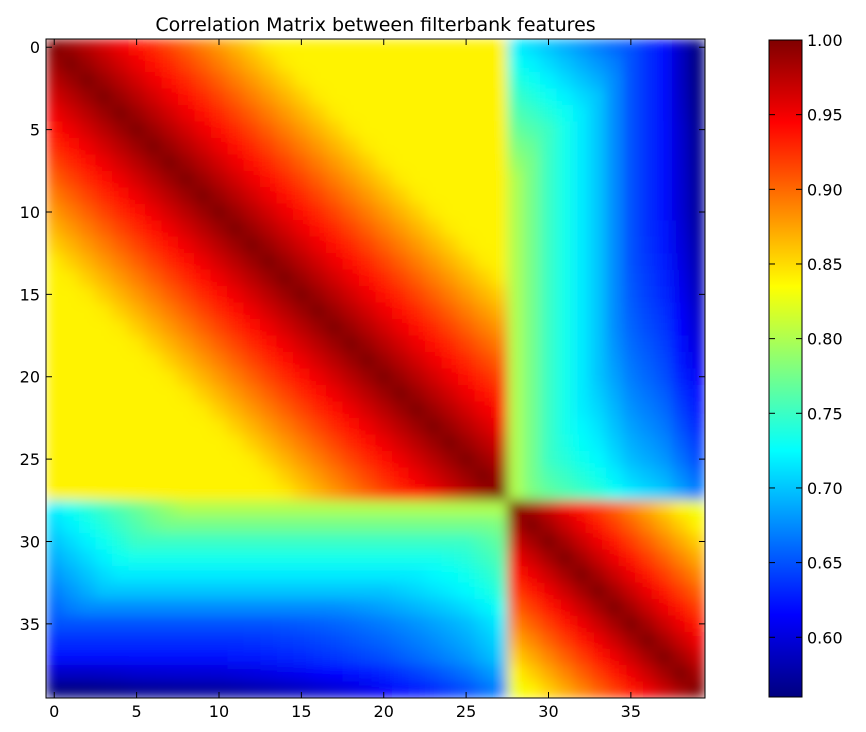 The image size is (866, 732). Describe the element at coordinates (825, 637) in the screenshot. I see `colorbar-tick-label: 0.60` at that location.